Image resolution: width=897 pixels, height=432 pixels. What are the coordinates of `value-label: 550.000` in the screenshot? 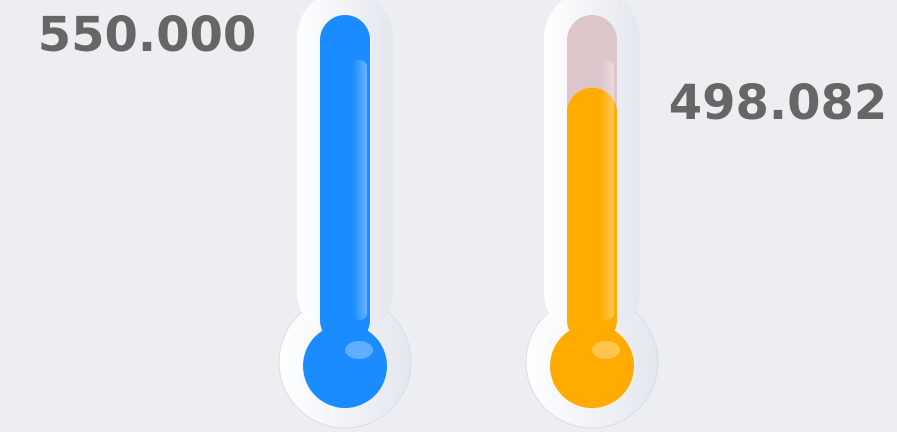 It's located at (147, 35).